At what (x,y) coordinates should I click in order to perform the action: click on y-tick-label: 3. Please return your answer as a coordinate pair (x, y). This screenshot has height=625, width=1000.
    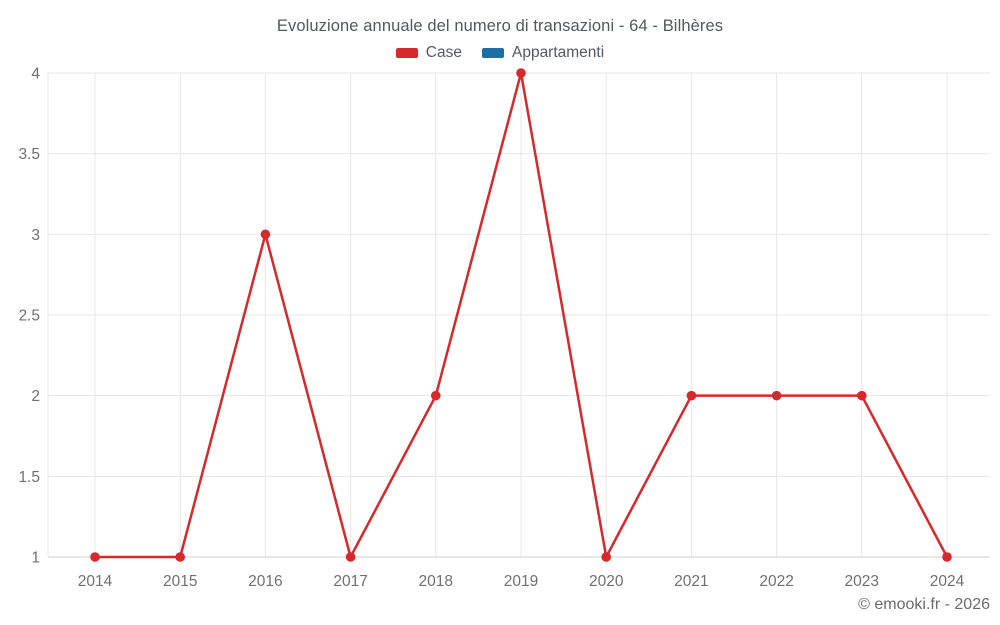
    Looking at the image, I should click on (35, 235).